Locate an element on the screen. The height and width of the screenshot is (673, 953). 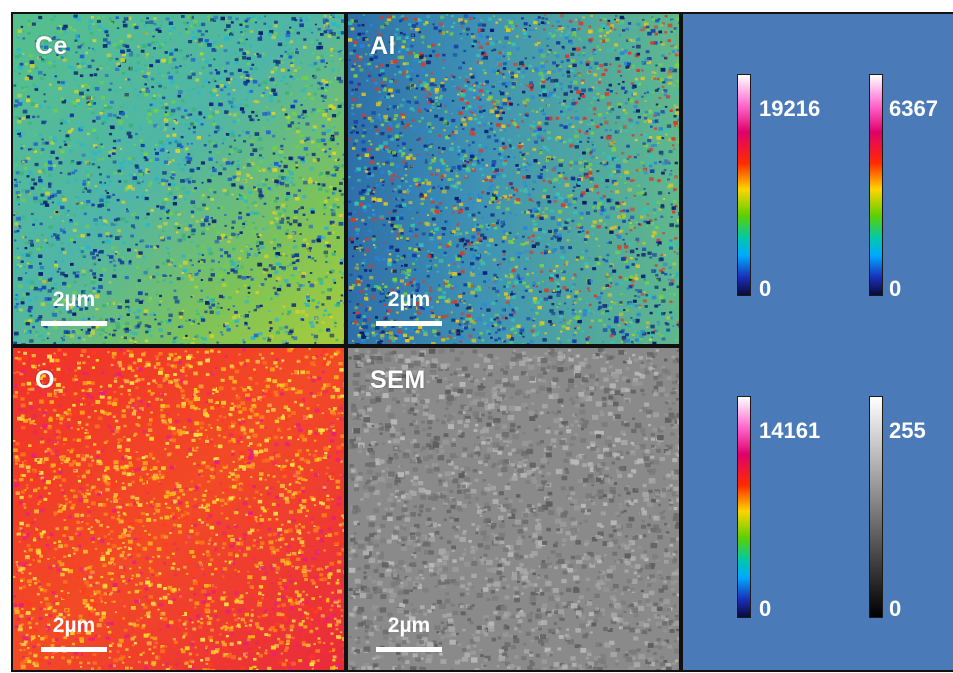
sem-colorbar-max: 255 is located at coordinates (907, 430).